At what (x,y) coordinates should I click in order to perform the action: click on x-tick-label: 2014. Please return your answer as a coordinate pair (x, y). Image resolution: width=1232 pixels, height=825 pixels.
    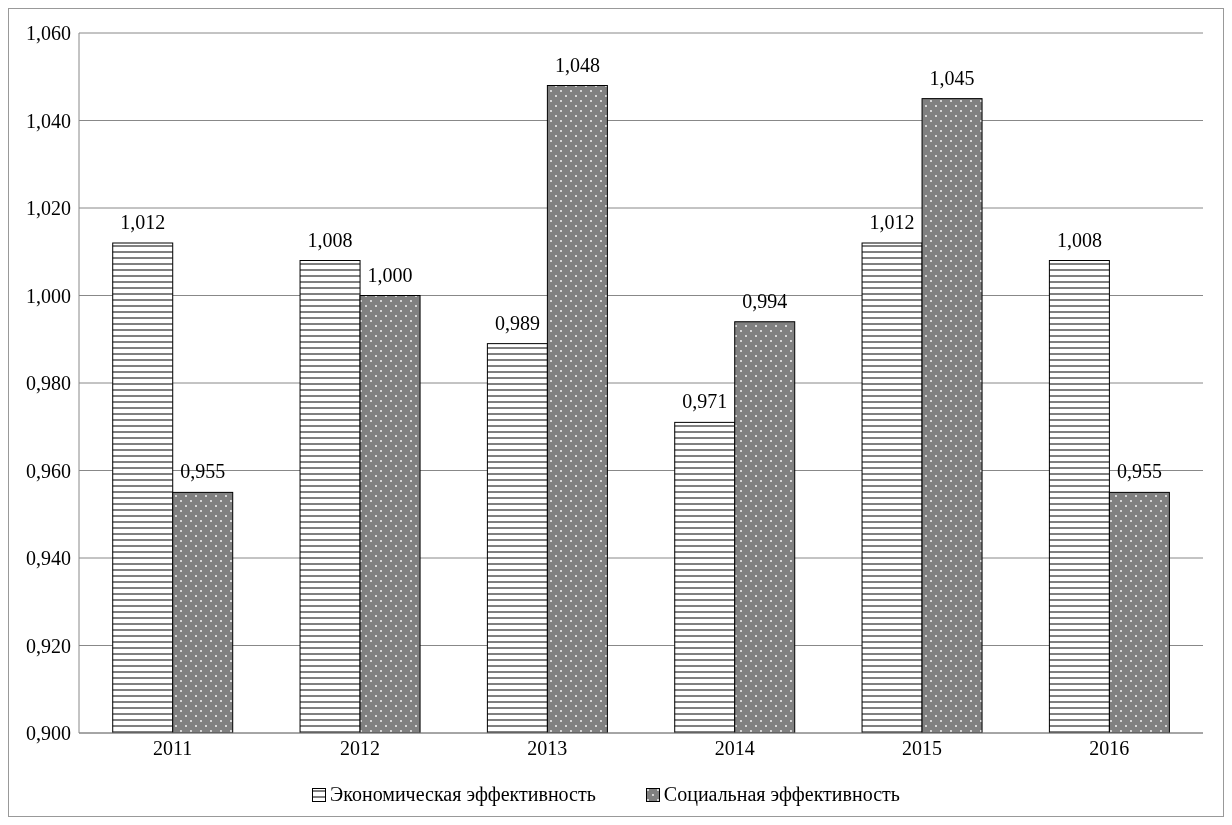
    Looking at the image, I should click on (734, 748).